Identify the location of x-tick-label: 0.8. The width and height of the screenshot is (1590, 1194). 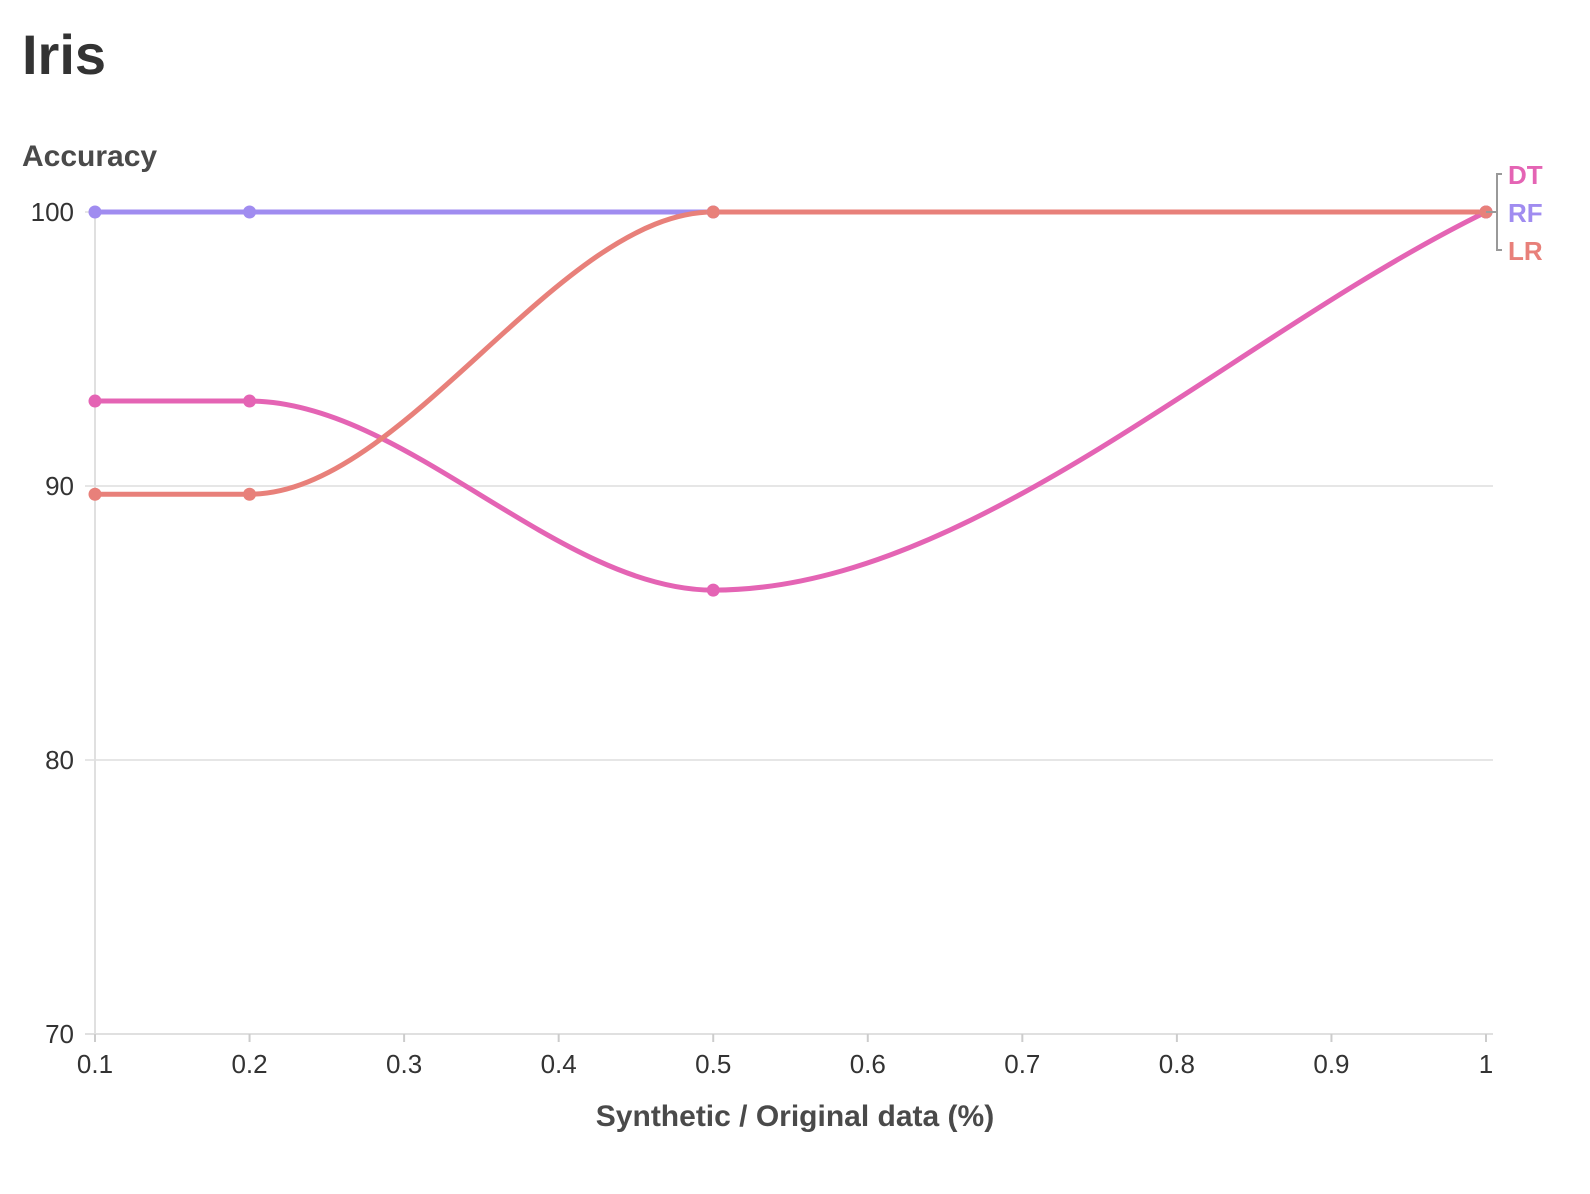
(1177, 1064).